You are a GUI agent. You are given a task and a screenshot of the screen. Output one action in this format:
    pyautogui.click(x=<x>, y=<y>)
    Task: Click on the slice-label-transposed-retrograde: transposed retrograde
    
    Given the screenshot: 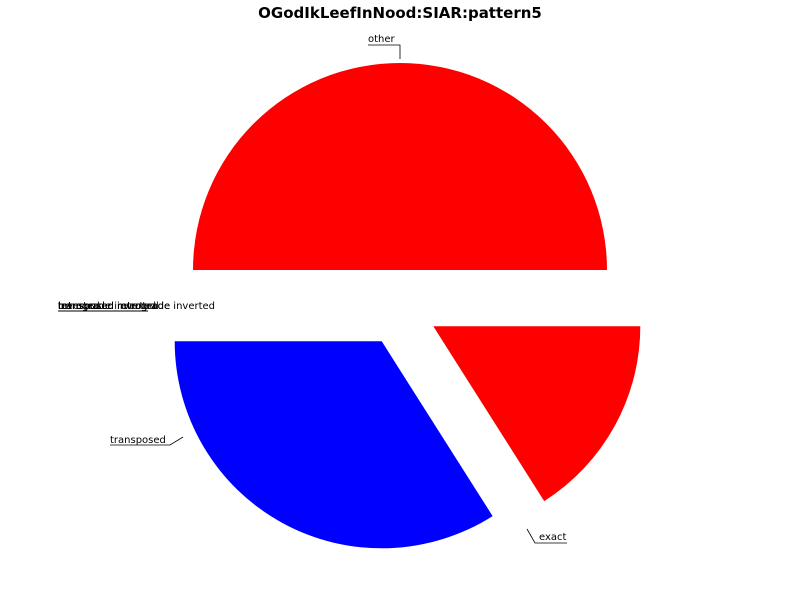 What is the action you would take?
    pyautogui.click(x=114, y=306)
    